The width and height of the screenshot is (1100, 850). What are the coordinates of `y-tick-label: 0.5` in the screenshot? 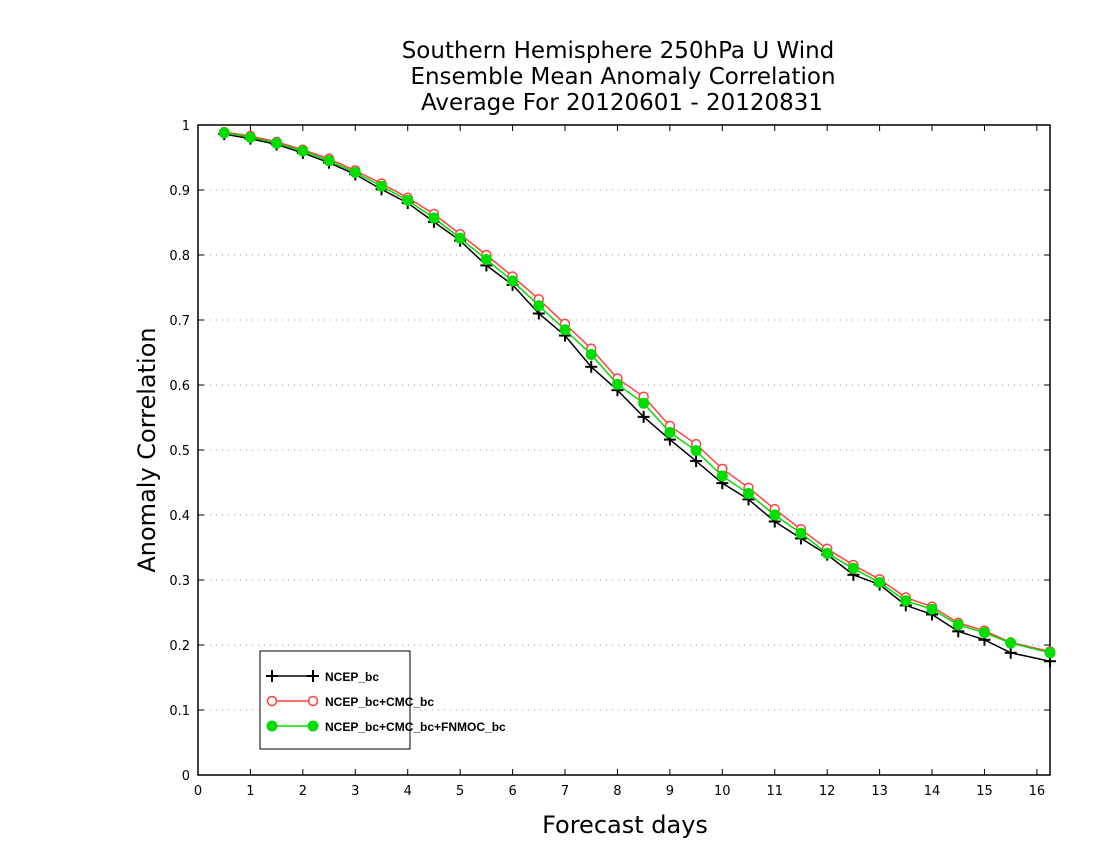 It's located at (179, 451).